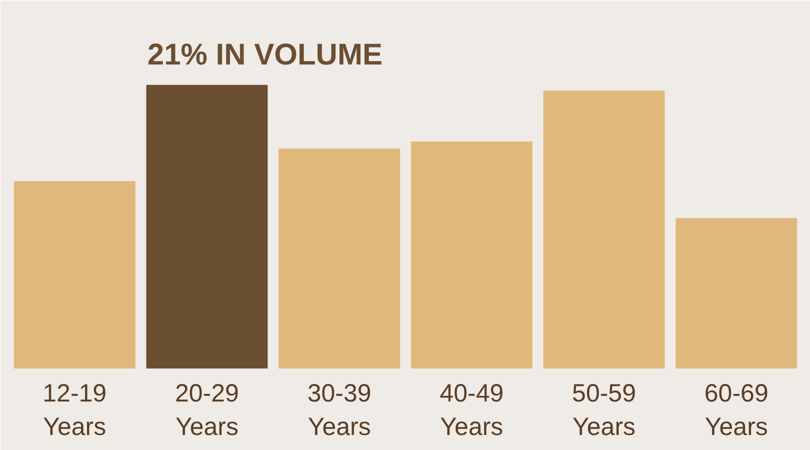 The height and width of the screenshot is (450, 810). I want to click on x-tick-label: 60-69 Years, so click(736, 411).